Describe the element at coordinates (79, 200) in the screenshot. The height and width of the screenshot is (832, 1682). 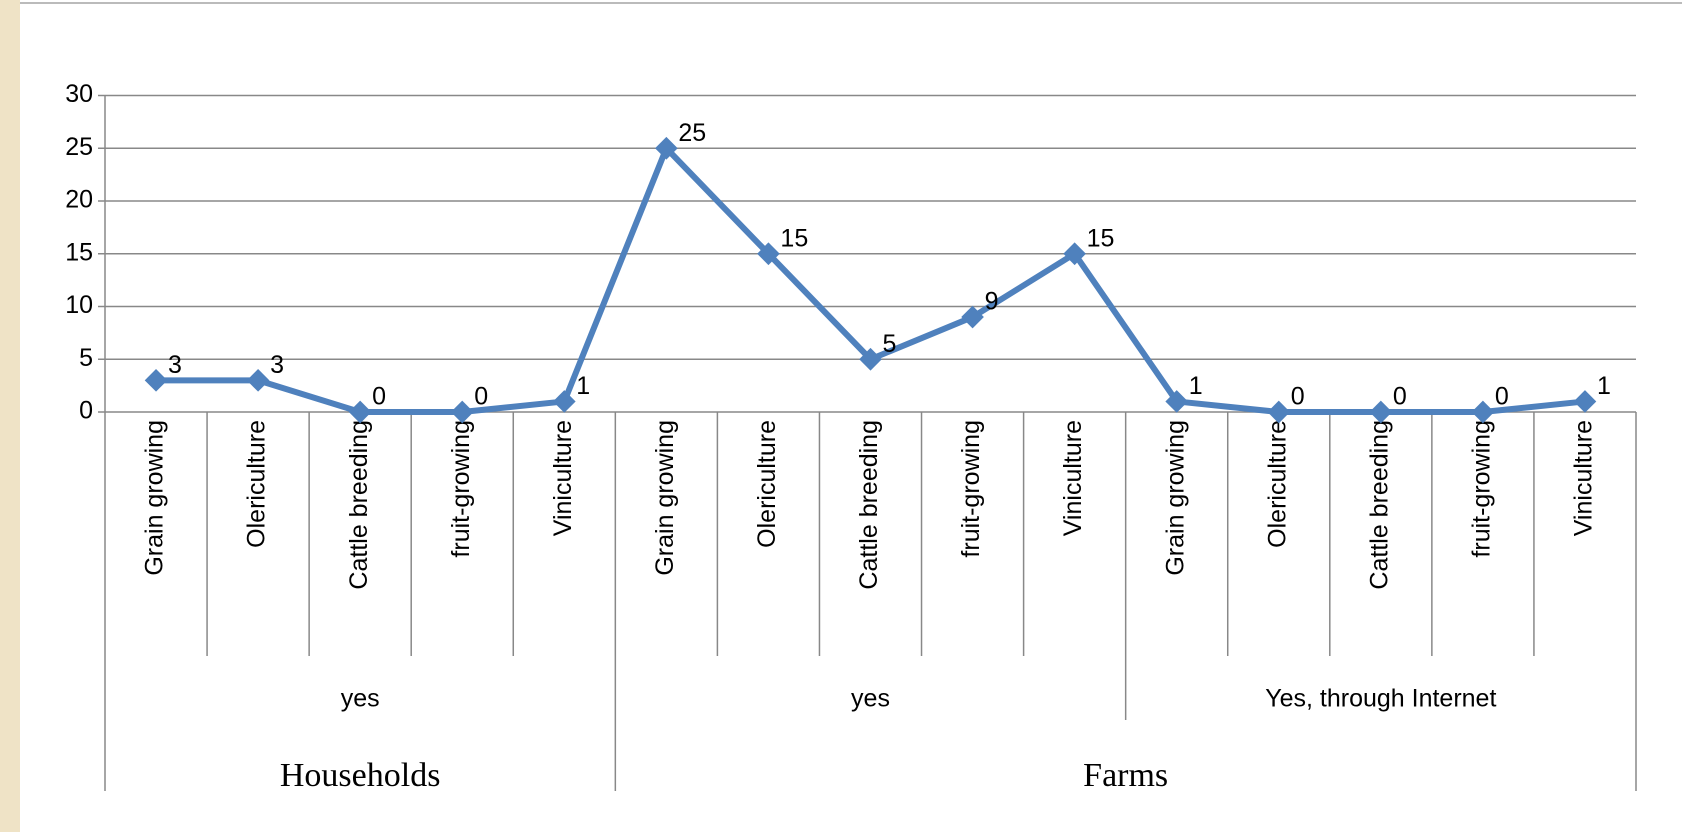
I see `y-tick-label: 20` at that location.